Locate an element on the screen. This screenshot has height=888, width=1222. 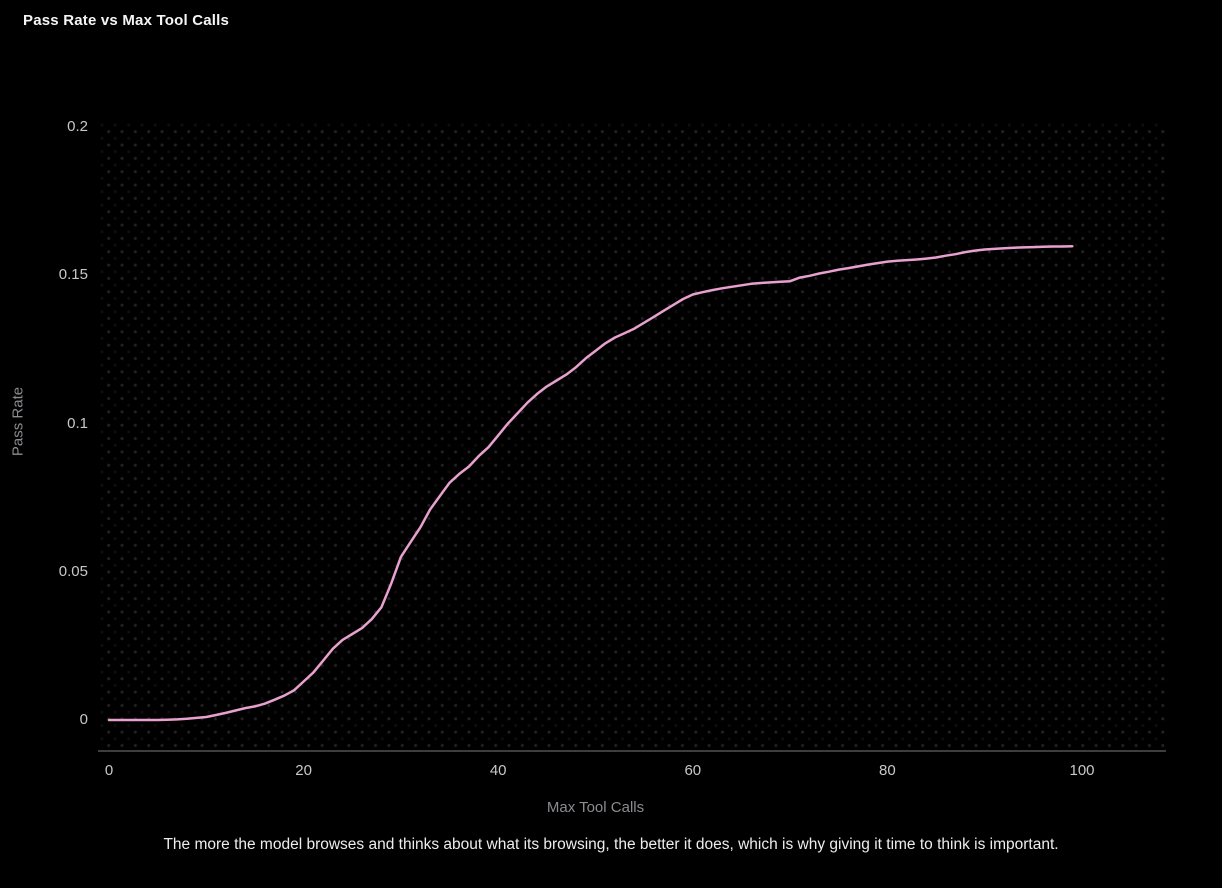
y-tick-label: 0.15 is located at coordinates (73, 275).